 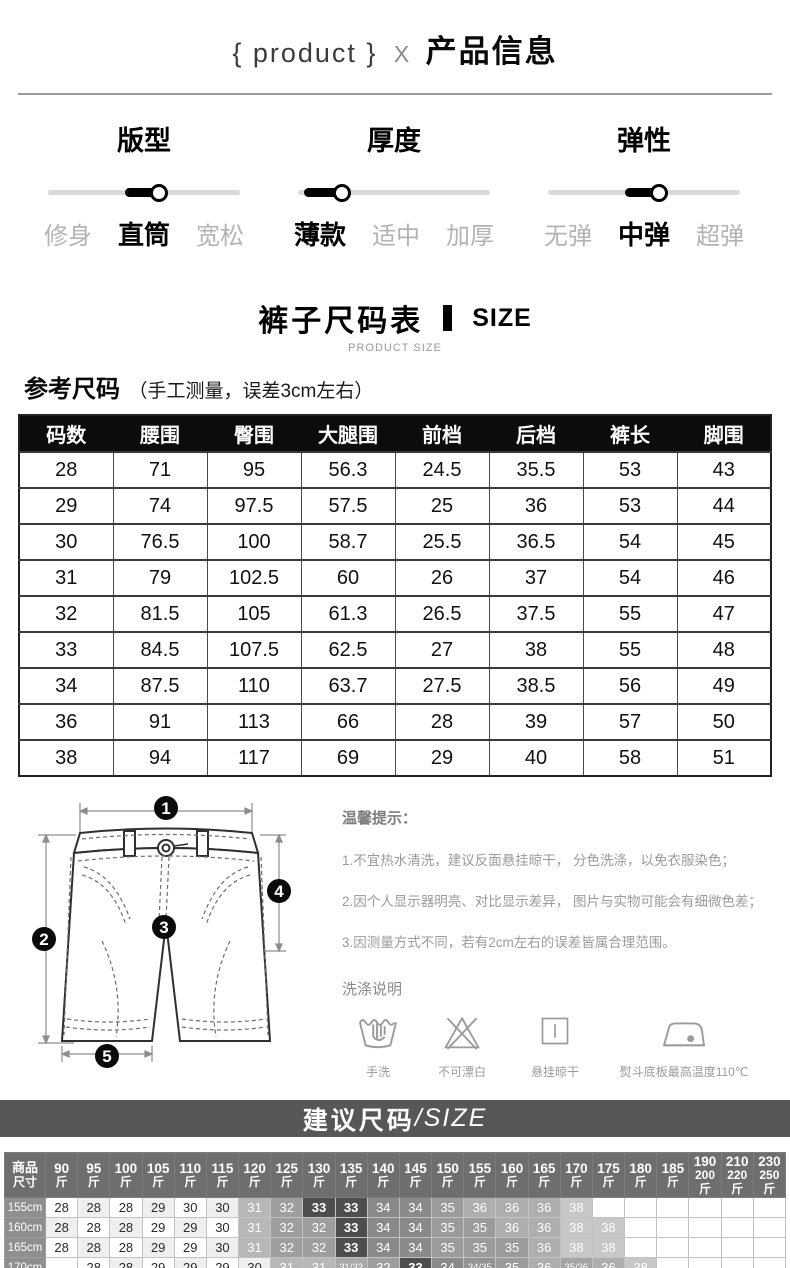 What do you see at coordinates (442, 542) in the screenshot?
I see `size-cell: 25.5` at bounding box center [442, 542].